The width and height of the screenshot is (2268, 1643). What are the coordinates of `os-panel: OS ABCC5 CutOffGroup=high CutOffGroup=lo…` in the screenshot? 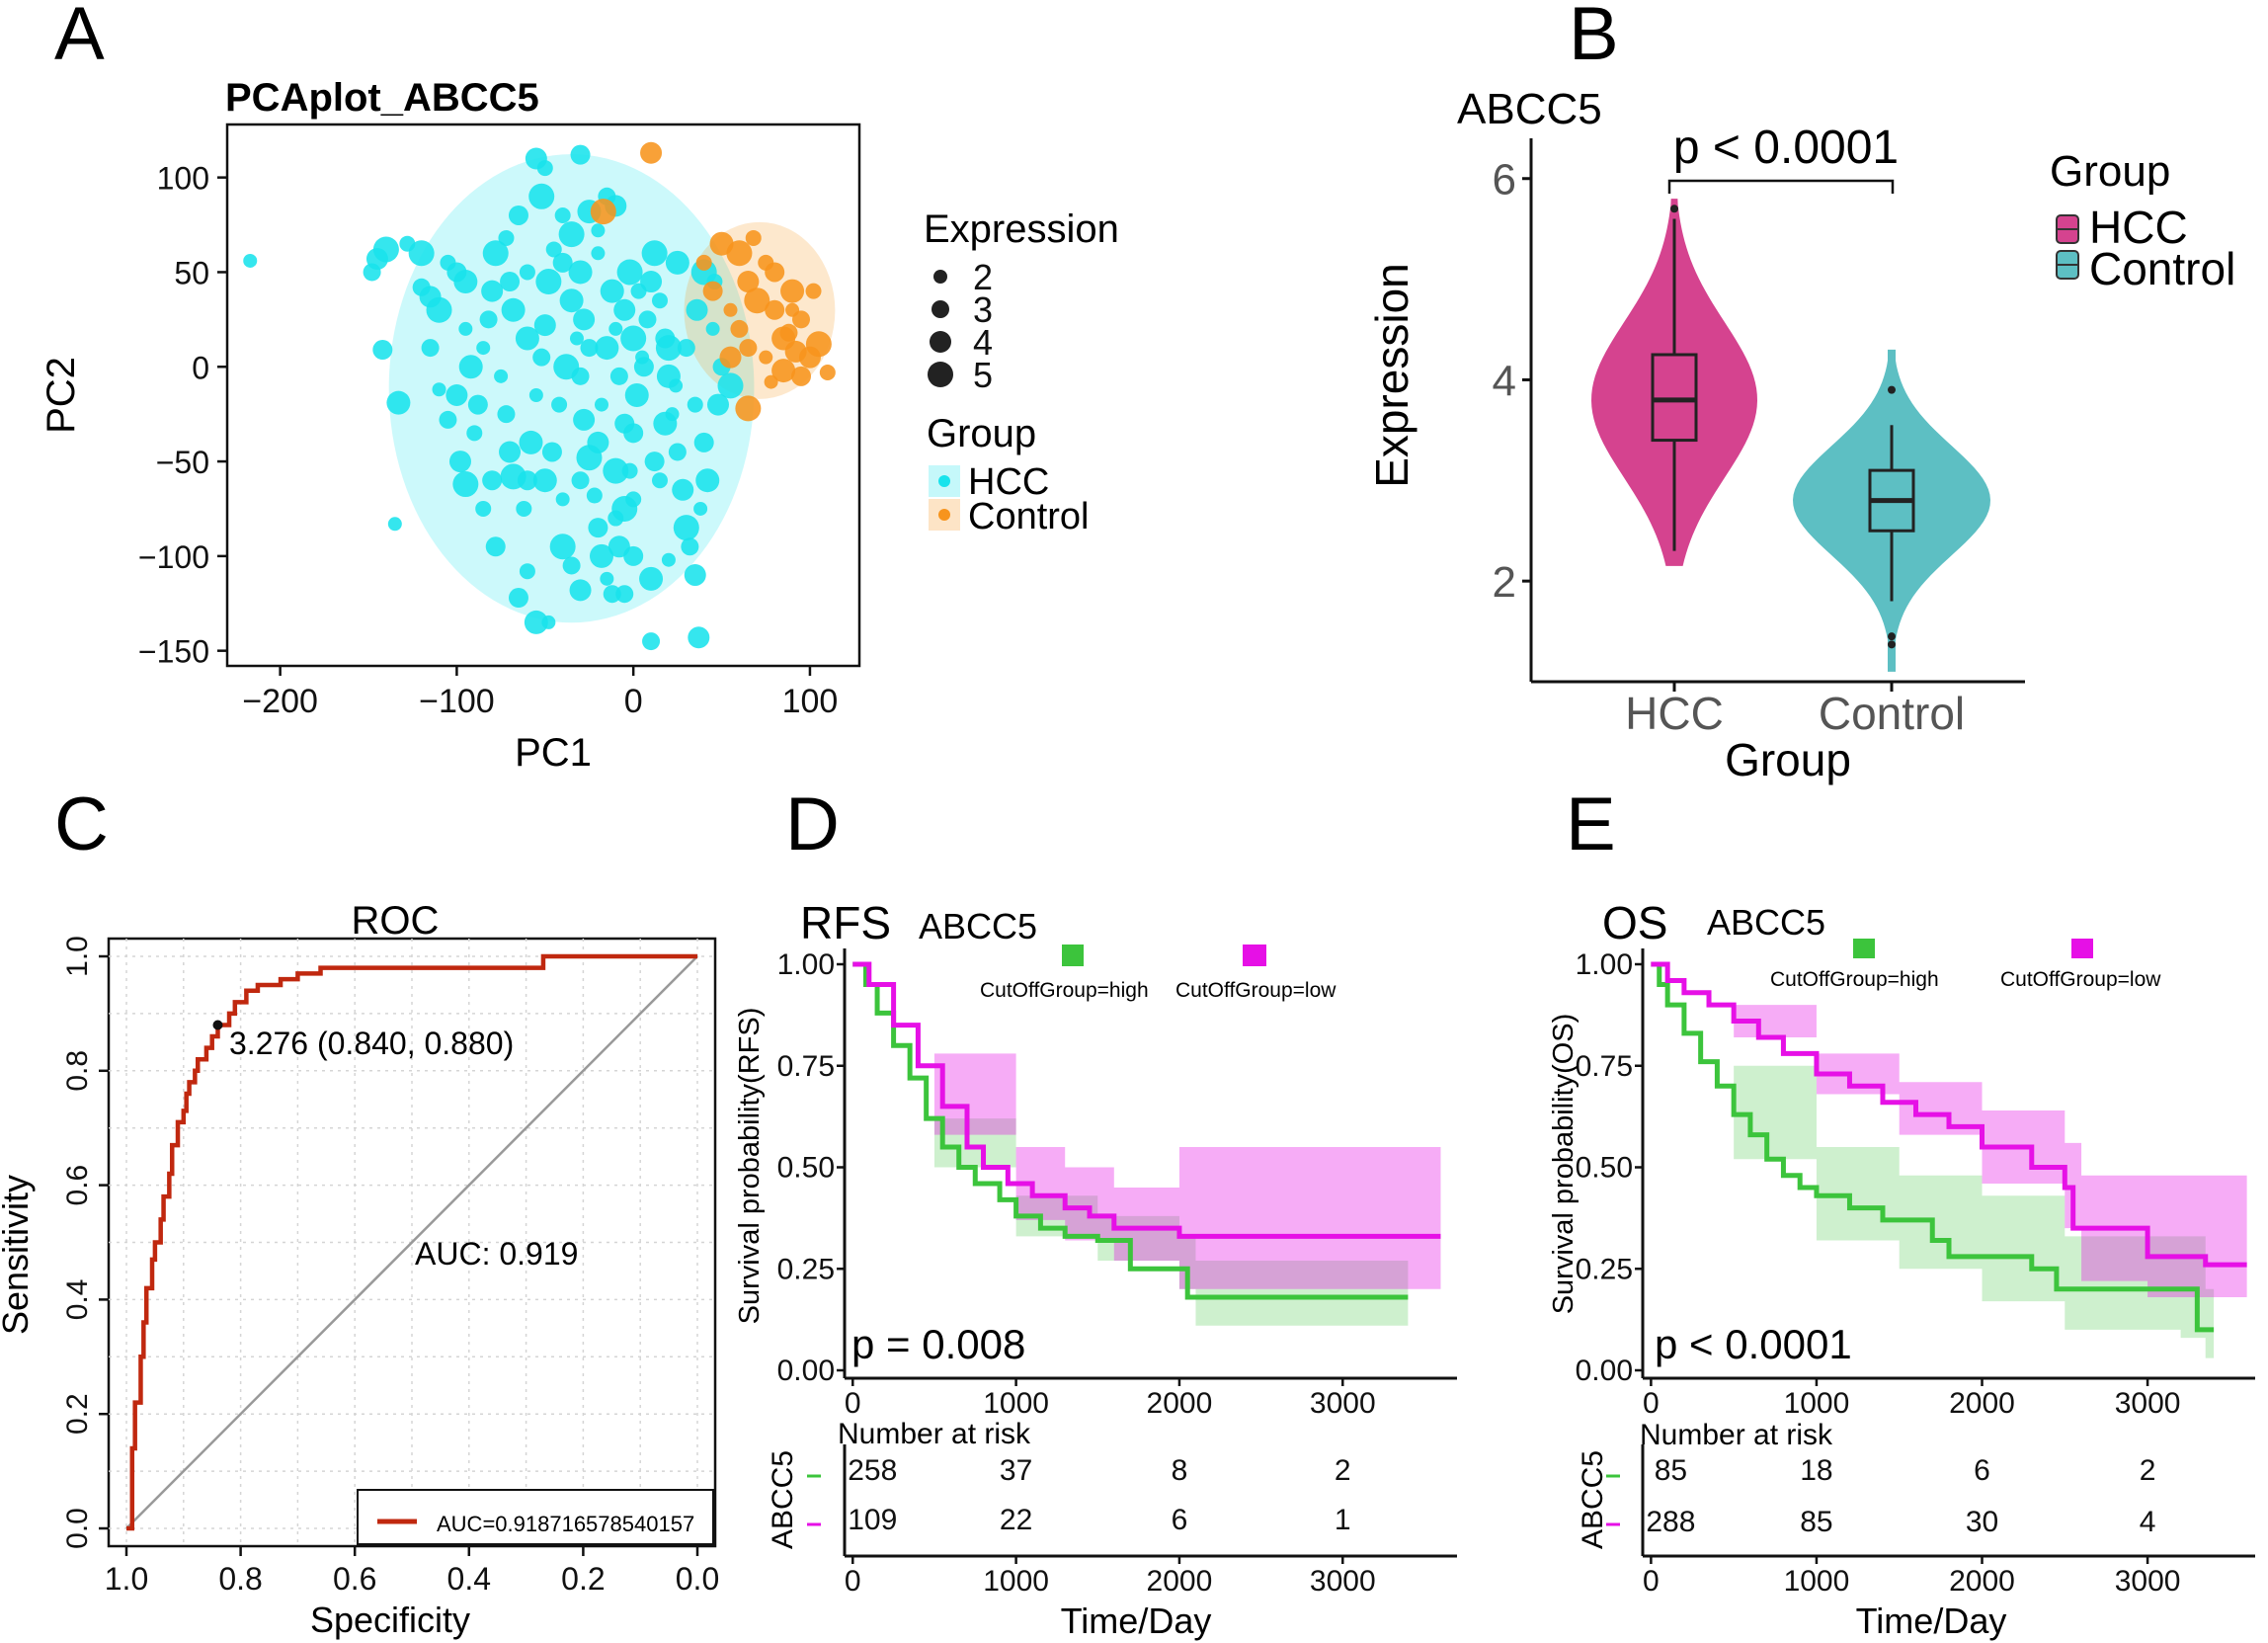 It's located at (1902, 1269).